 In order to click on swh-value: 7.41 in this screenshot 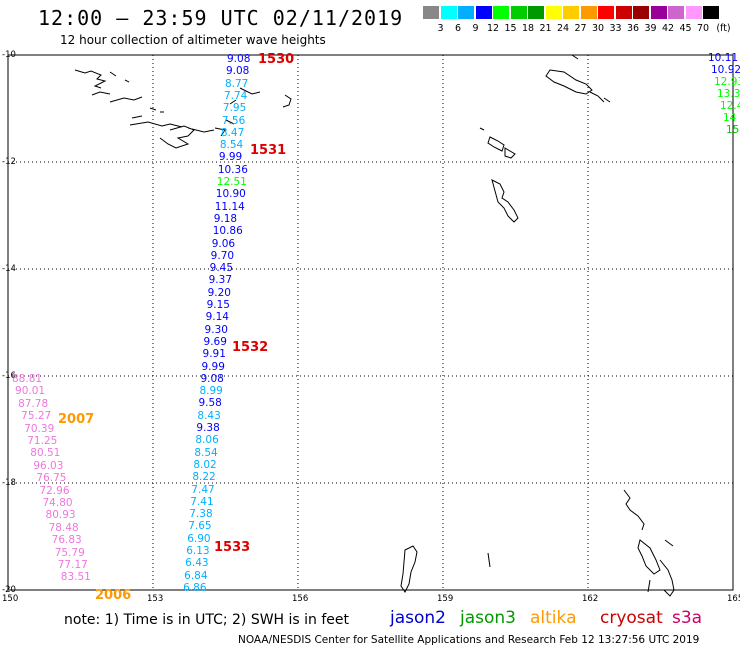, I will do `click(202, 501)`.